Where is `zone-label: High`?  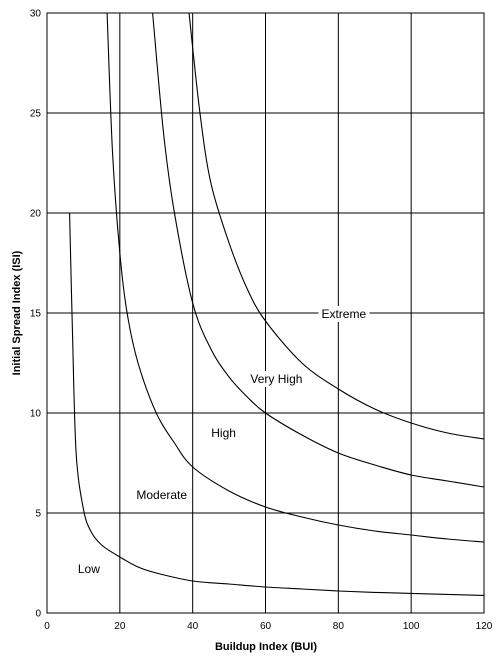 zone-label: High is located at coordinates (223, 433).